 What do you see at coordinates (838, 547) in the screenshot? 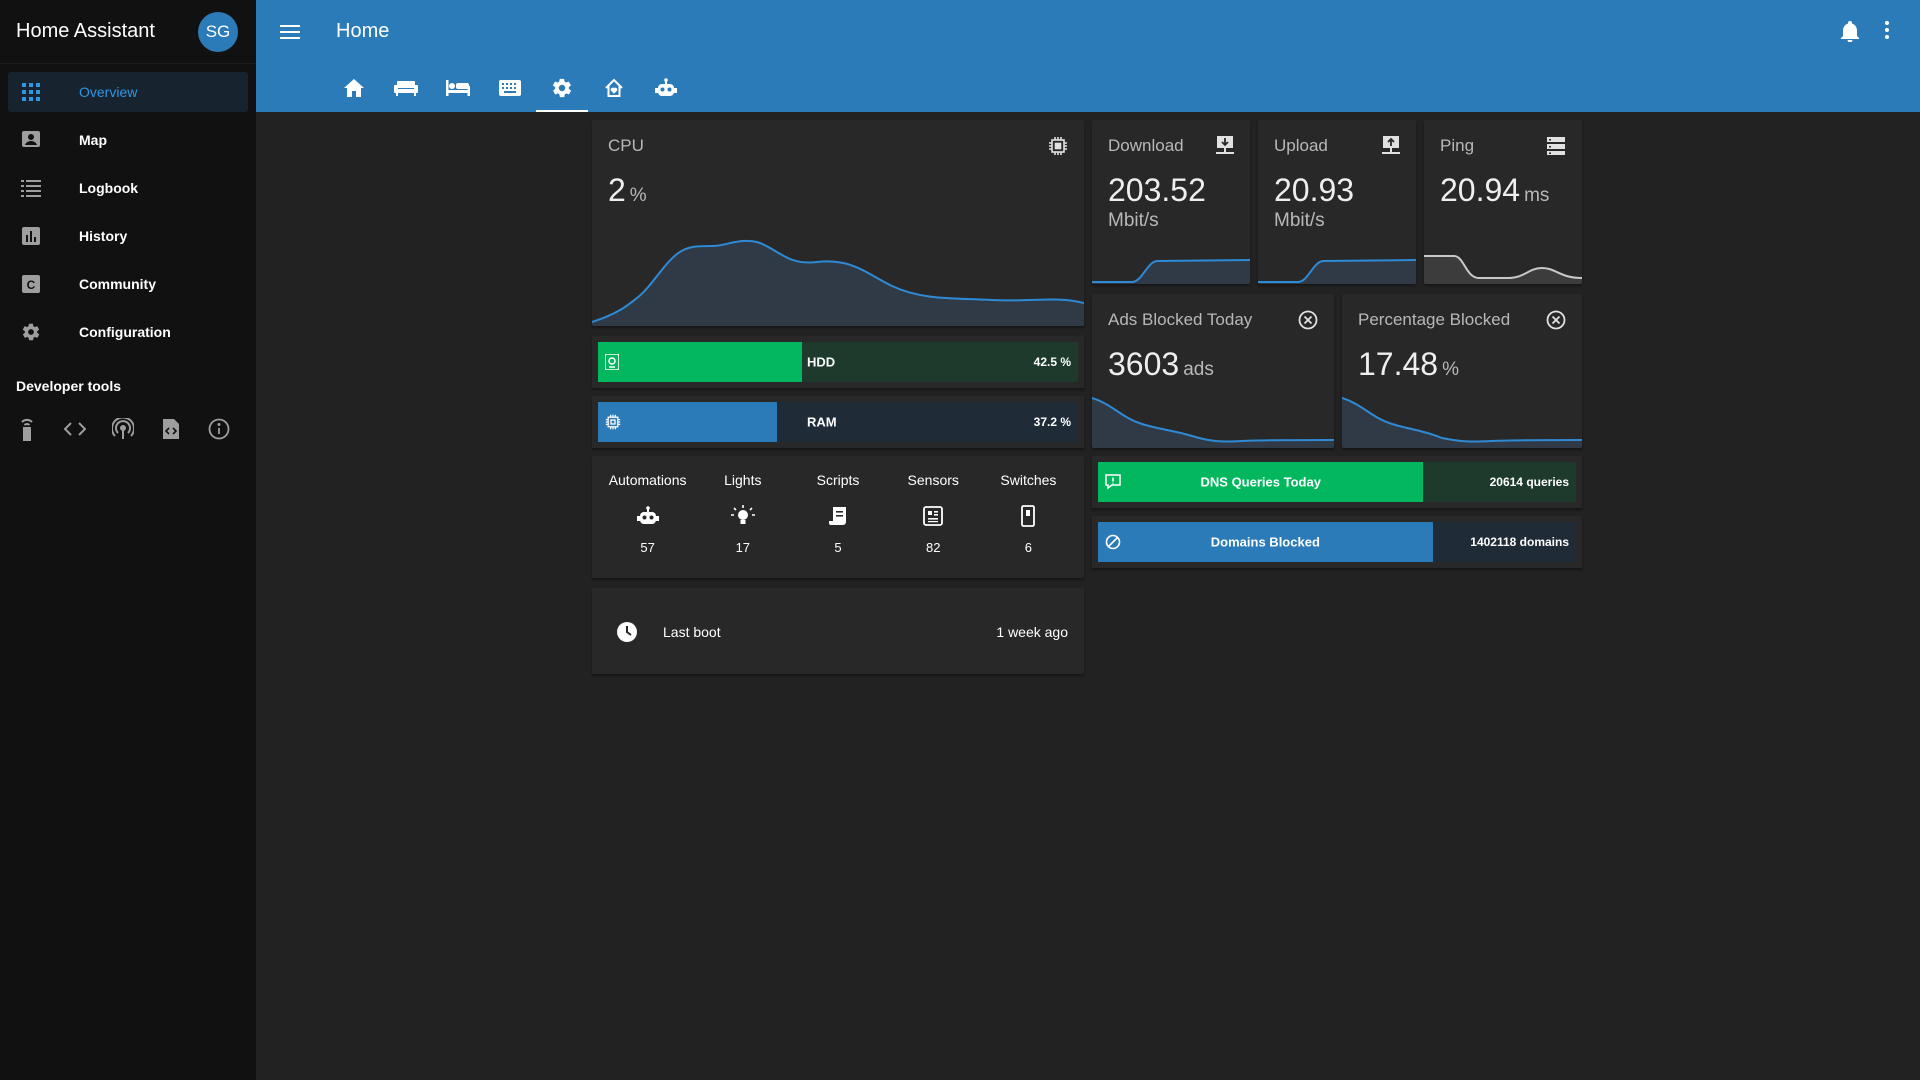
I see `count-value: 5` at bounding box center [838, 547].